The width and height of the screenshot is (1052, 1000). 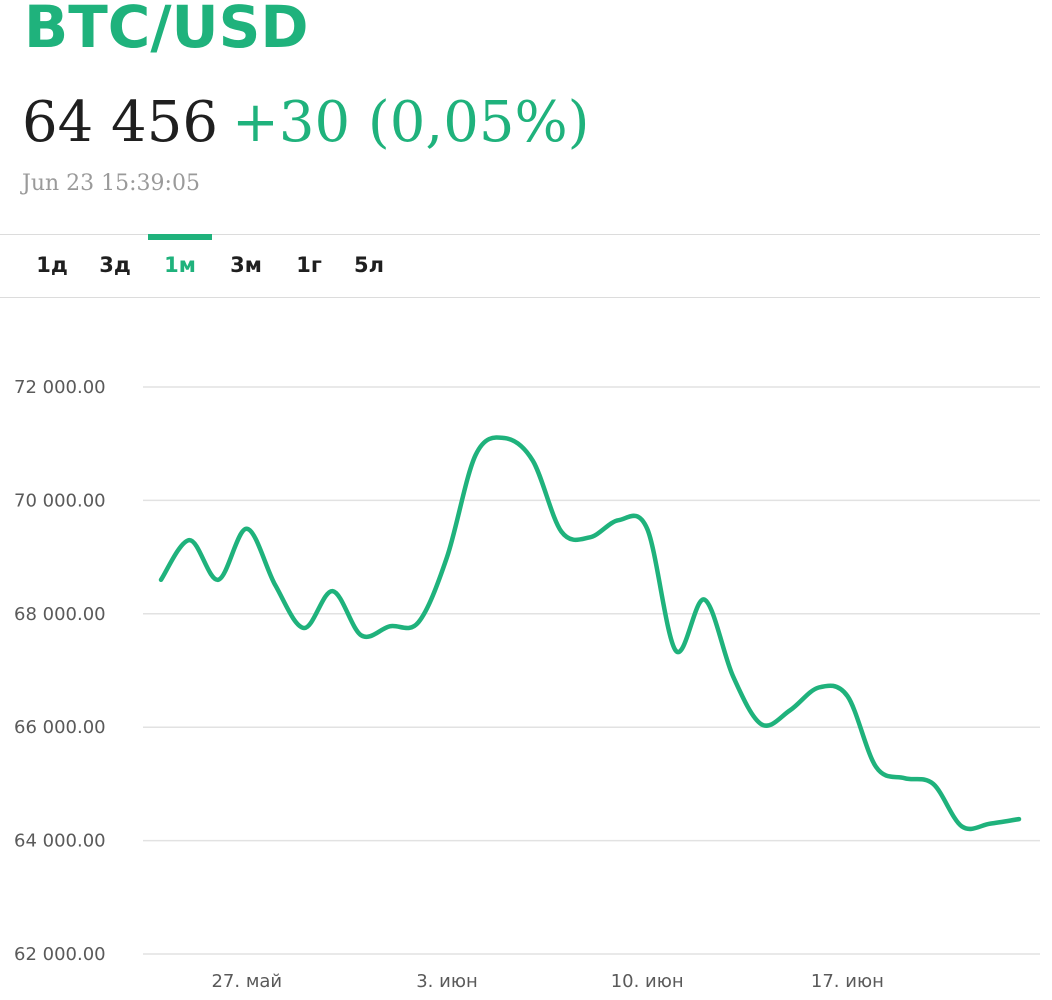 What do you see at coordinates (547, 981) in the screenshot?
I see `x-axis-labels: 27. май 3. июн 10. июн 17. июн` at bounding box center [547, 981].